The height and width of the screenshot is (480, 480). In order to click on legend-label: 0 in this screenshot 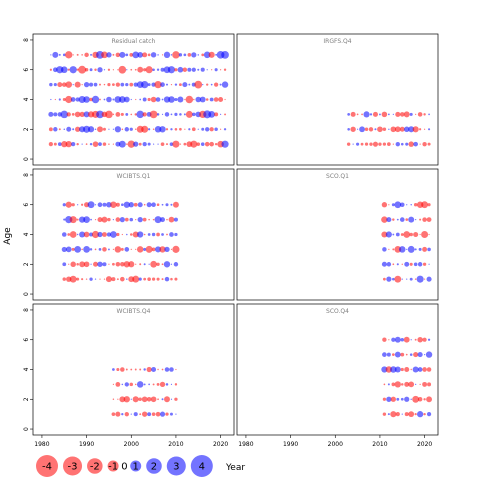, I will do `click(124, 467)`.